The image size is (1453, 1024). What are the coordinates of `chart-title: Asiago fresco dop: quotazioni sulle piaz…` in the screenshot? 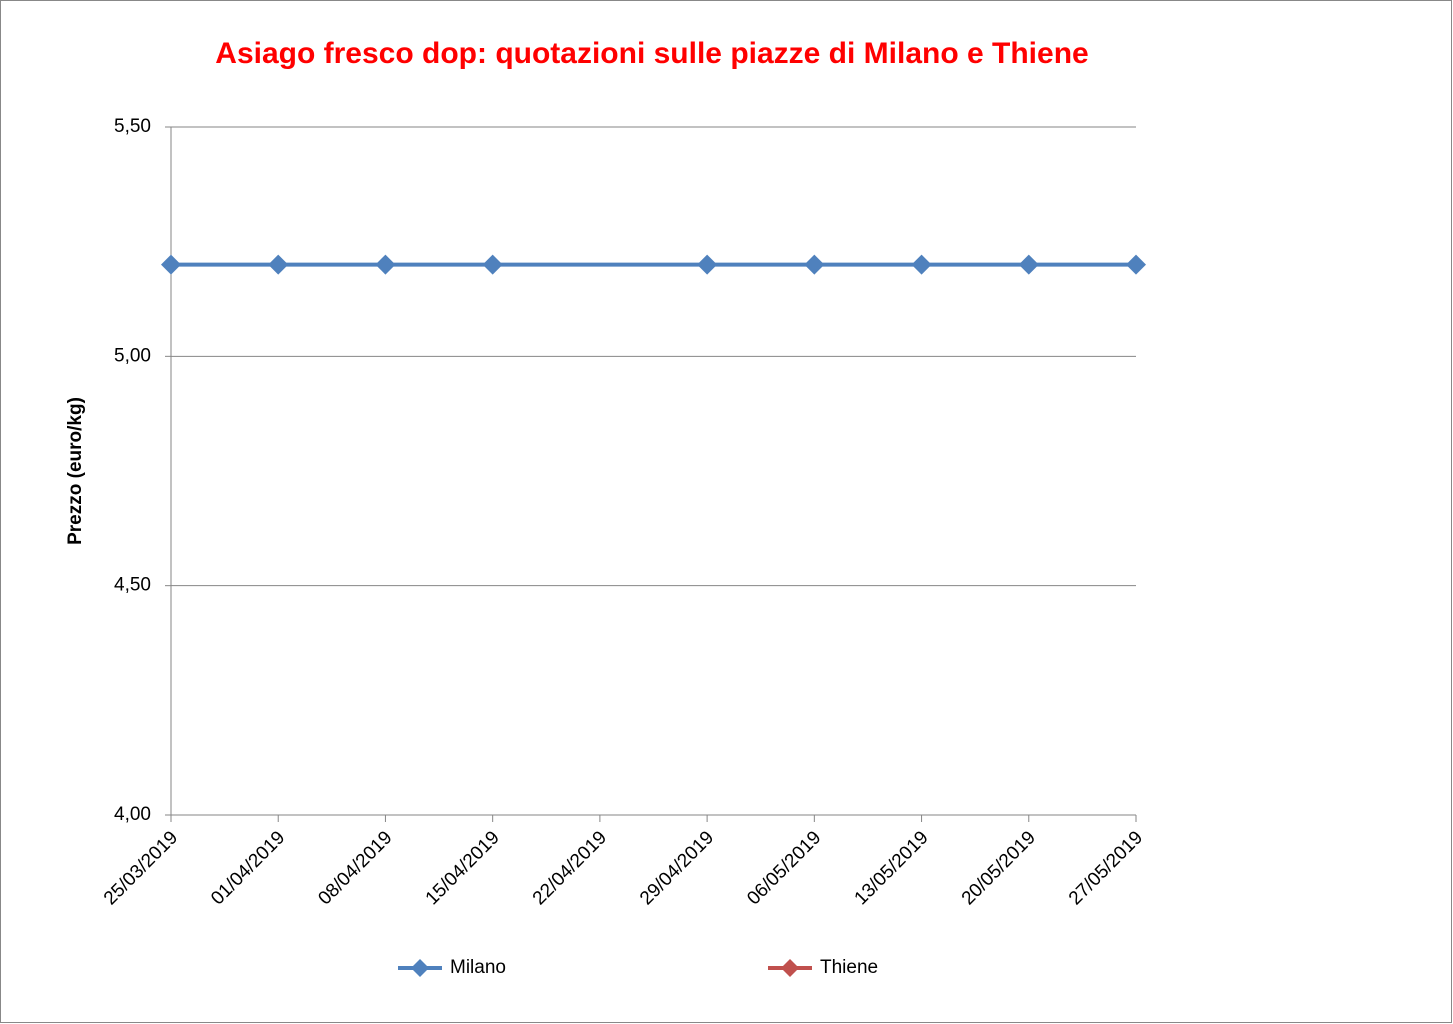 It's located at (651, 53).